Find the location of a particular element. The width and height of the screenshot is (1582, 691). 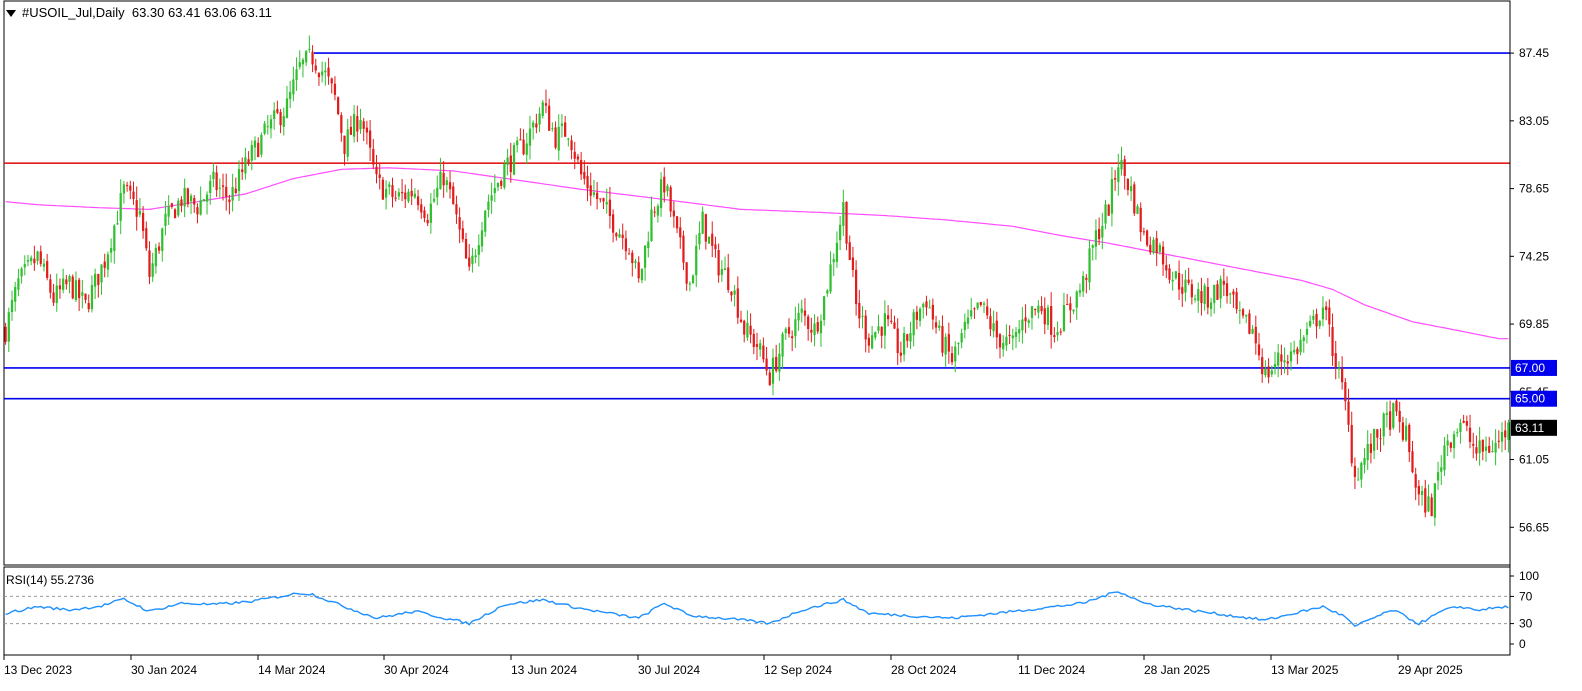

level-tag-2: 67.00 is located at coordinates (1530, 368).